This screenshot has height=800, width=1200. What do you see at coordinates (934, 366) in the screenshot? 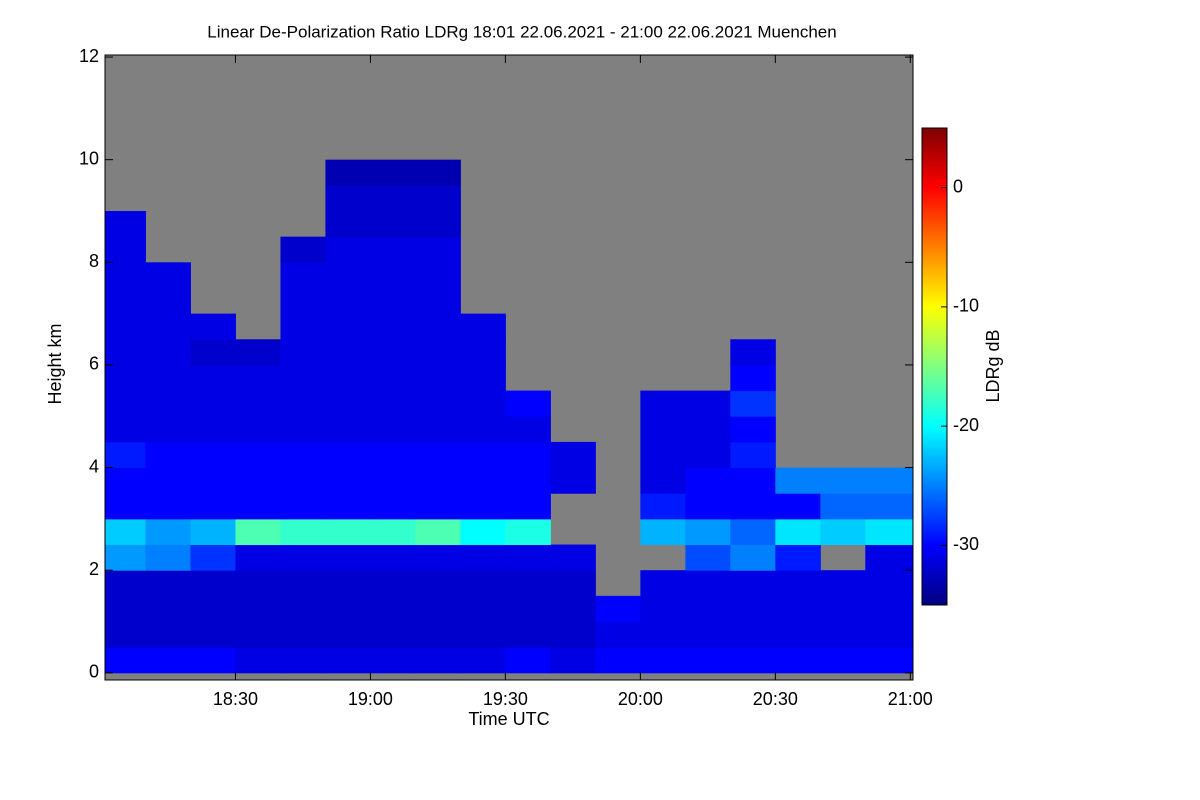
I see `colorbar` at bounding box center [934, 366].